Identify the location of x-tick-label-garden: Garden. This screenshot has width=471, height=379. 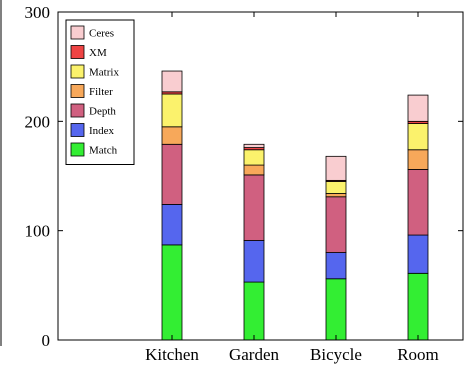
(254, 354).